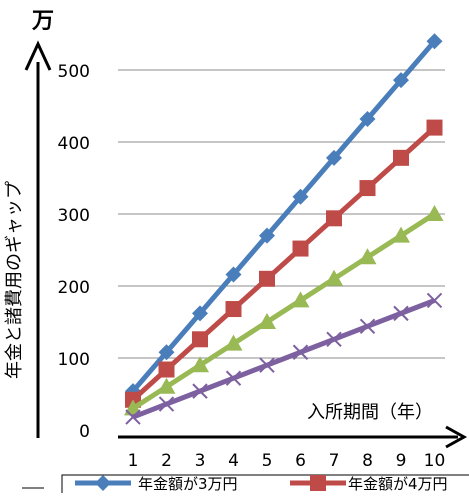 The height and width of the screenshot is (497, 469). I want to click on y-tick-label: 200, so click(74, 288).